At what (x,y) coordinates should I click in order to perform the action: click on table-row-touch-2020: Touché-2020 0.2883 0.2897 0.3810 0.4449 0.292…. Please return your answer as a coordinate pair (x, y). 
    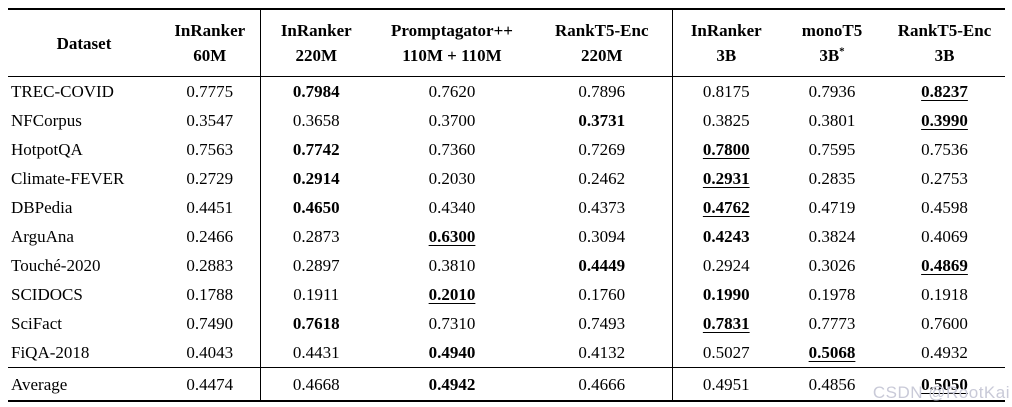
    Looking at the image, I should click on (506, 265).